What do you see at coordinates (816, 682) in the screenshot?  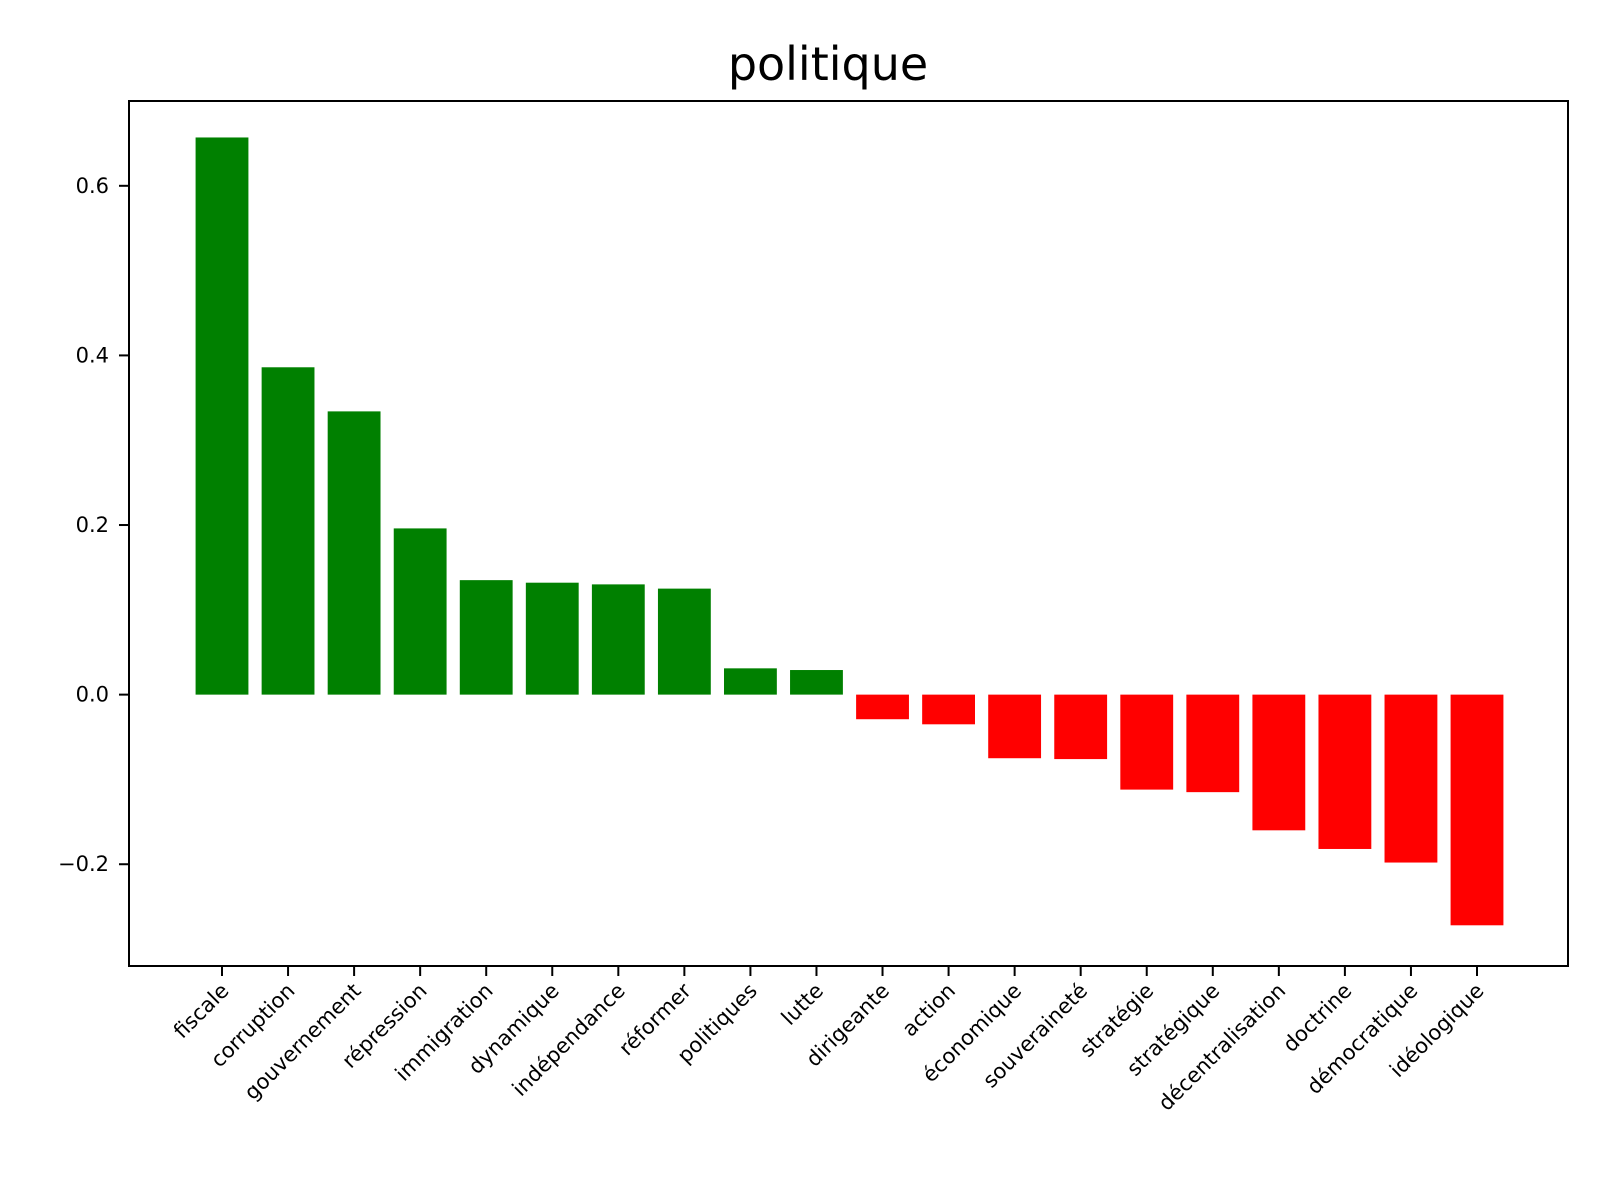 I see `bar-lutte` at bounding box center [816, 682].